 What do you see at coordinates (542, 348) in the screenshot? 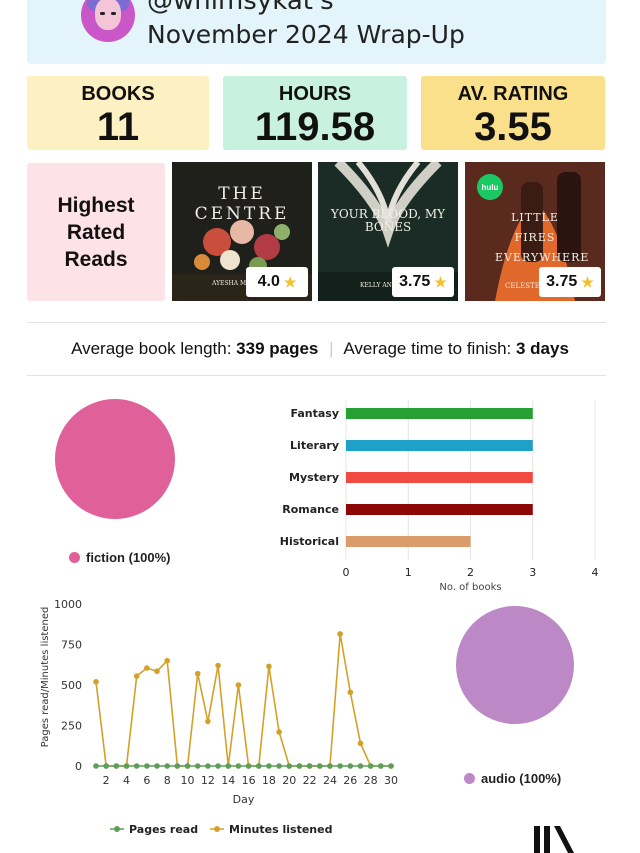
I see `avg-finish-value: 3 days` at bounding box center [542, 348].